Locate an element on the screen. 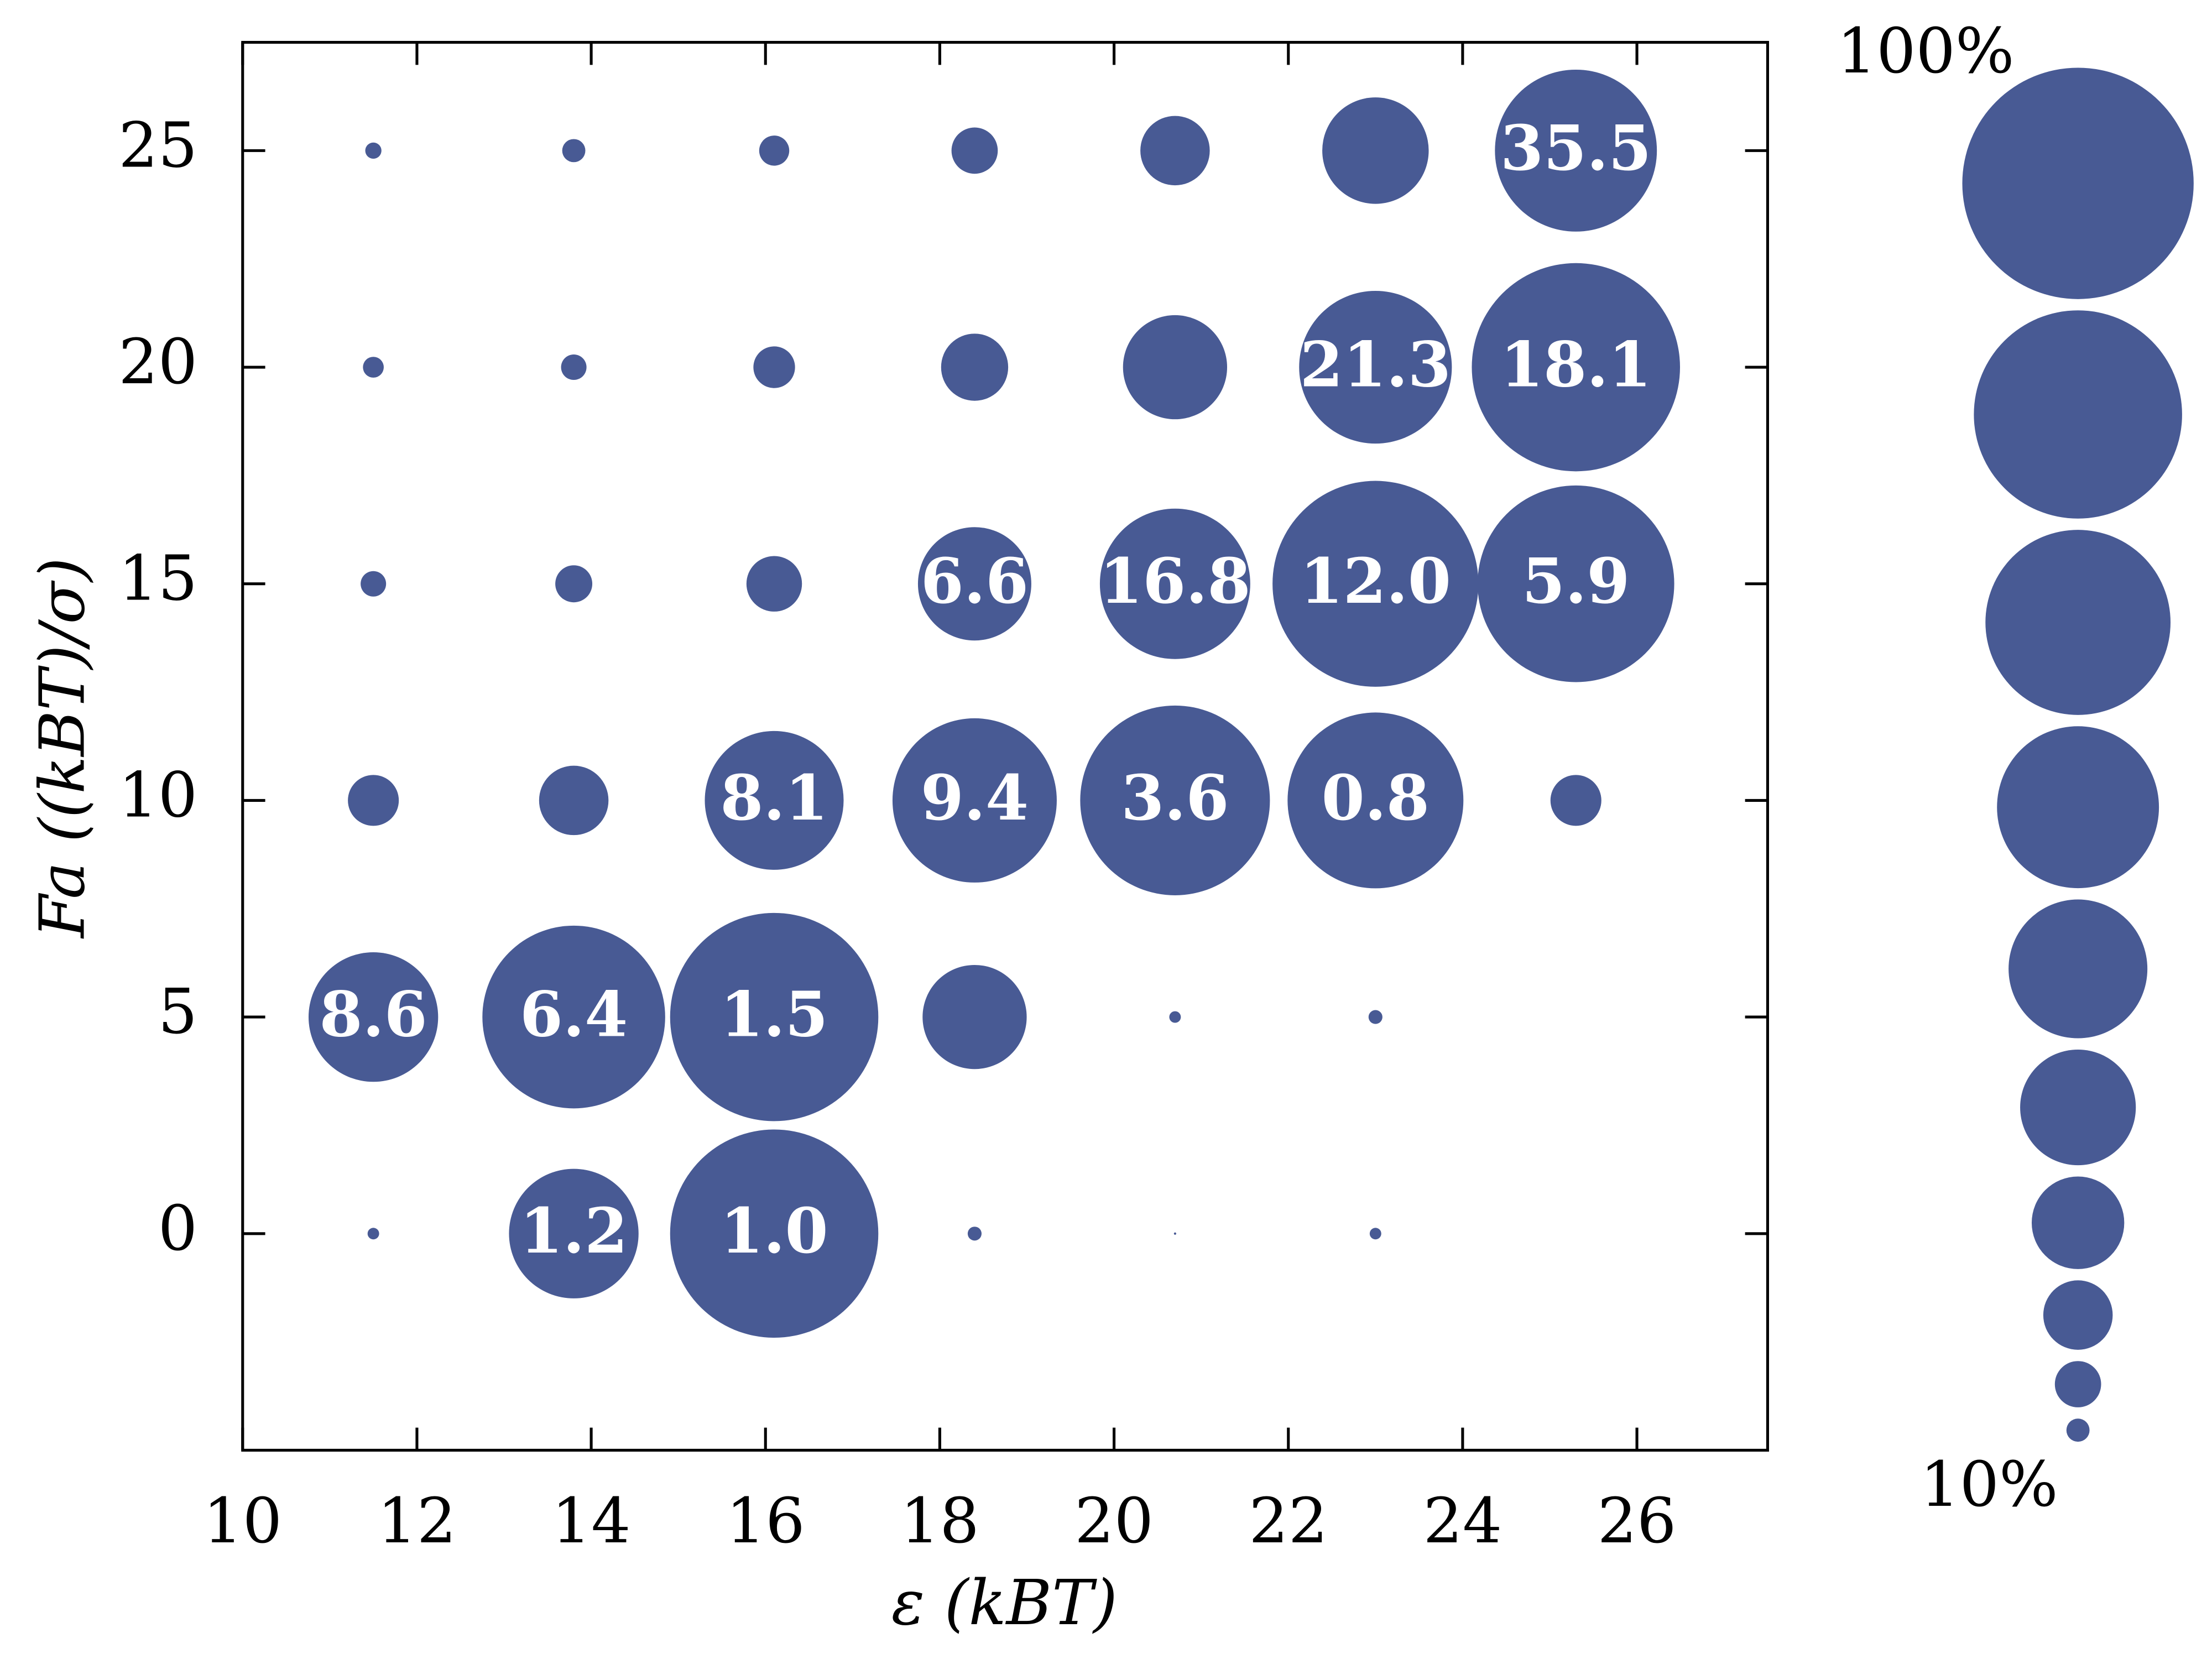  x-tick-label: 12 is located at coordinates (418, 1521).